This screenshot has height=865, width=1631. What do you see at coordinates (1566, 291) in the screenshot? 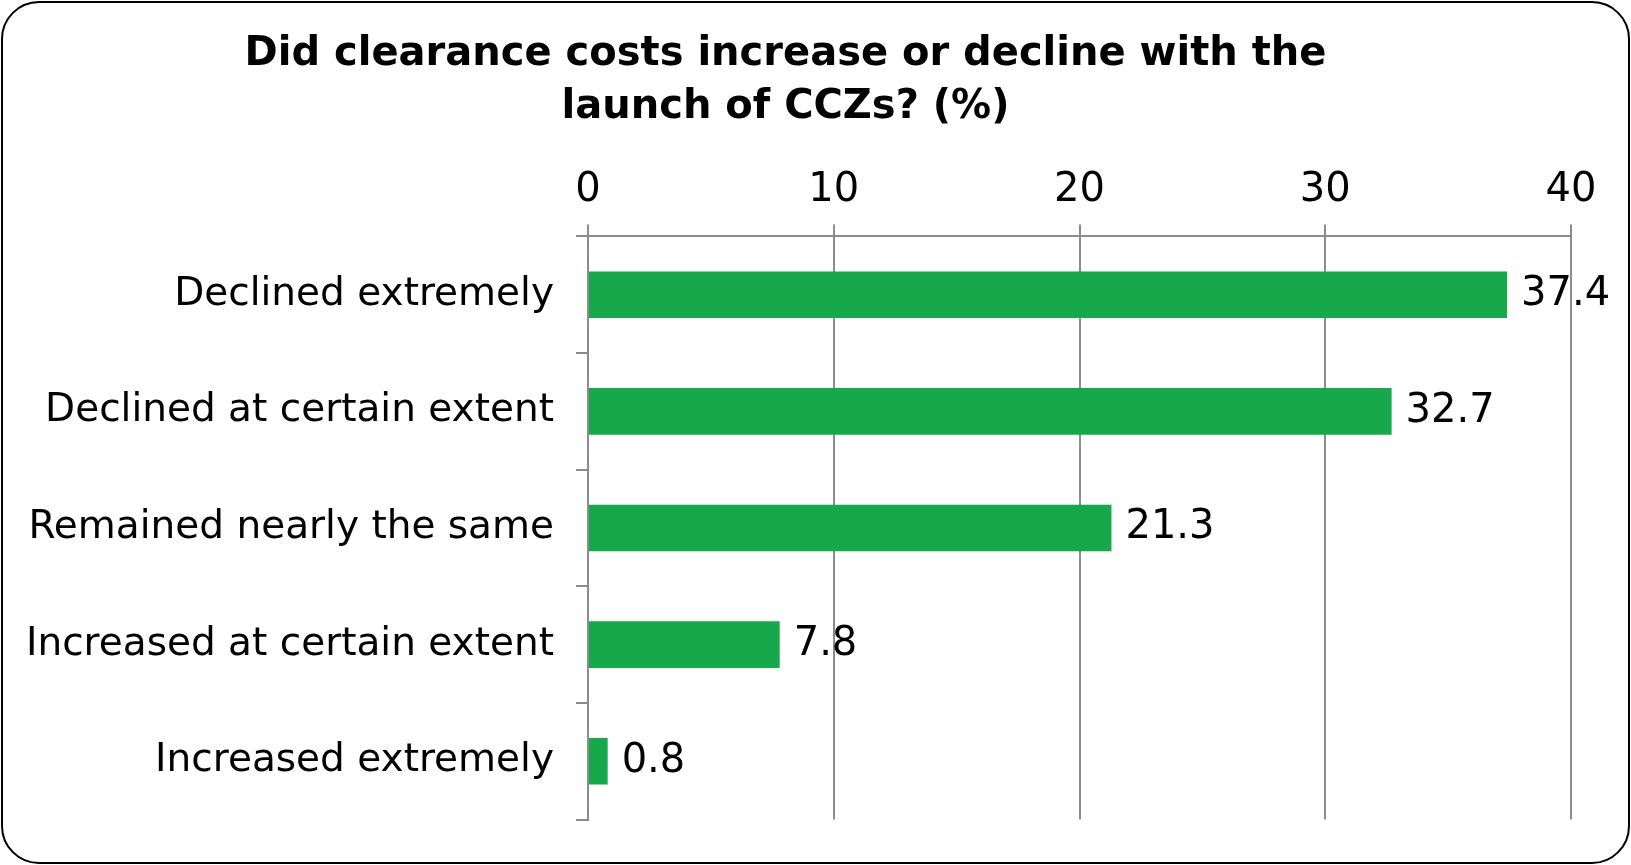
I see `data-label: 37.4` at bounding box center [1566, 291].